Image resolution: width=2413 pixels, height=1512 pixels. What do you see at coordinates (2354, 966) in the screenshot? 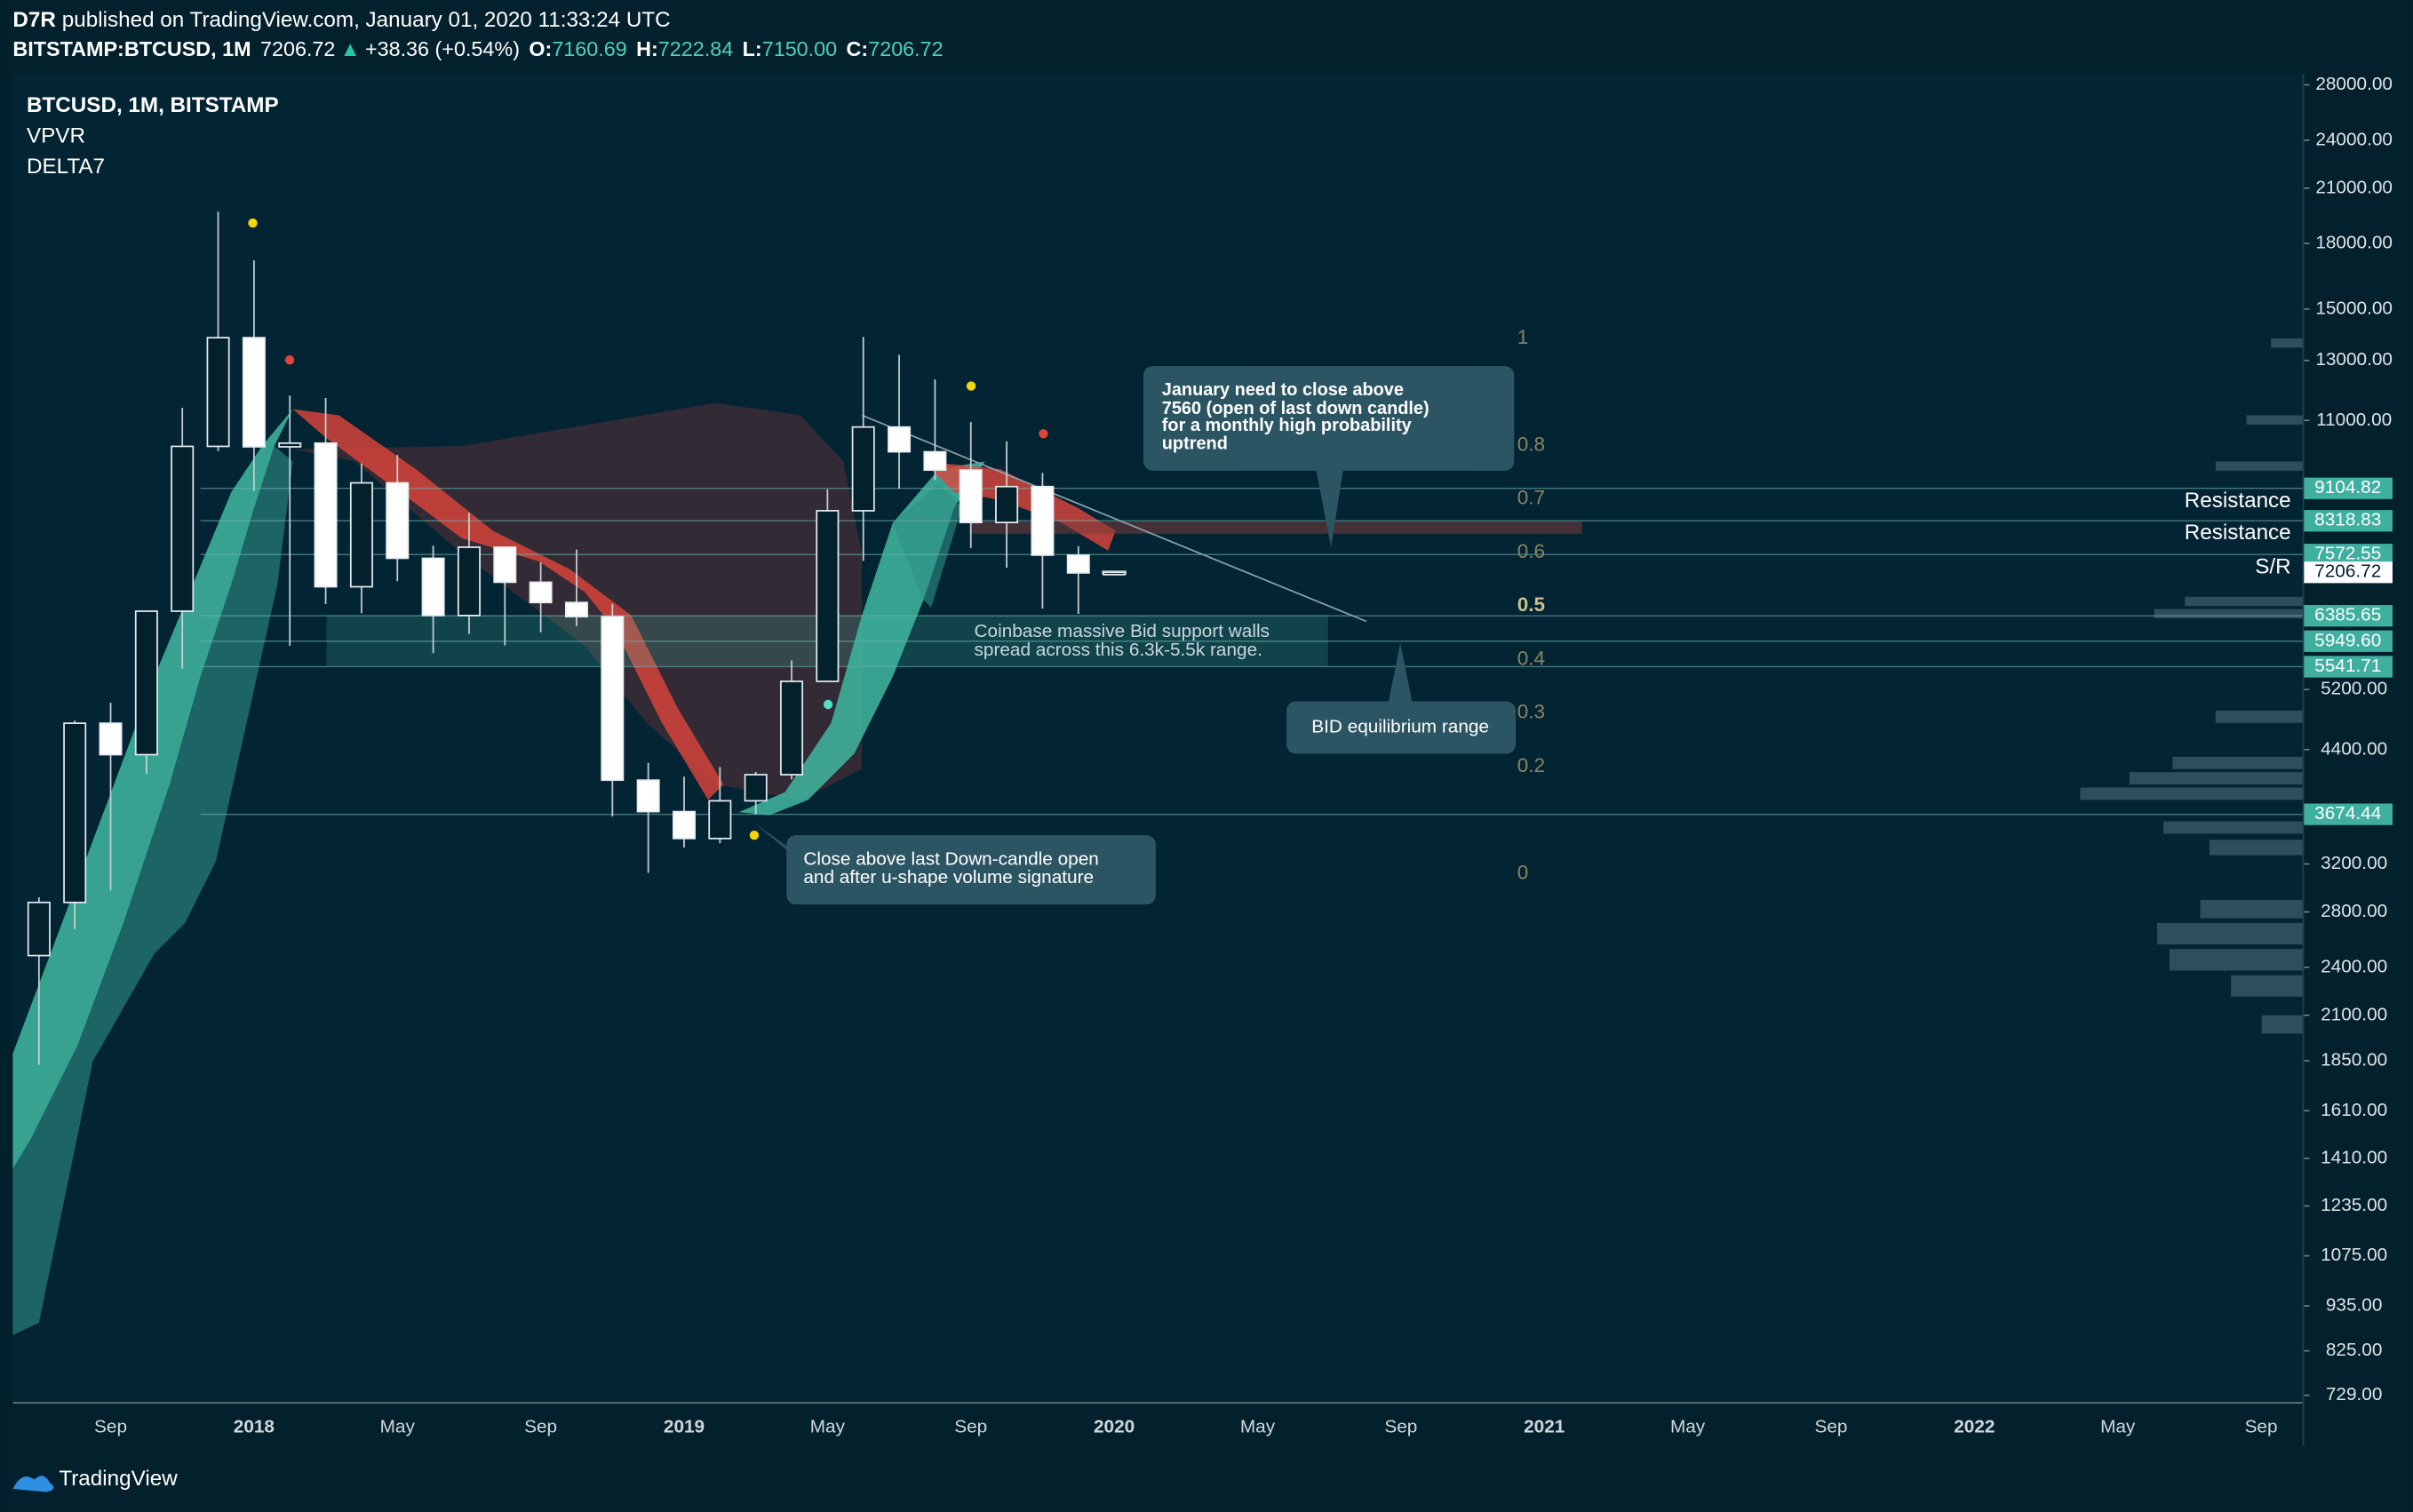
I see `y-tick-label: 2400.00` at bounding box center [2354, 966].